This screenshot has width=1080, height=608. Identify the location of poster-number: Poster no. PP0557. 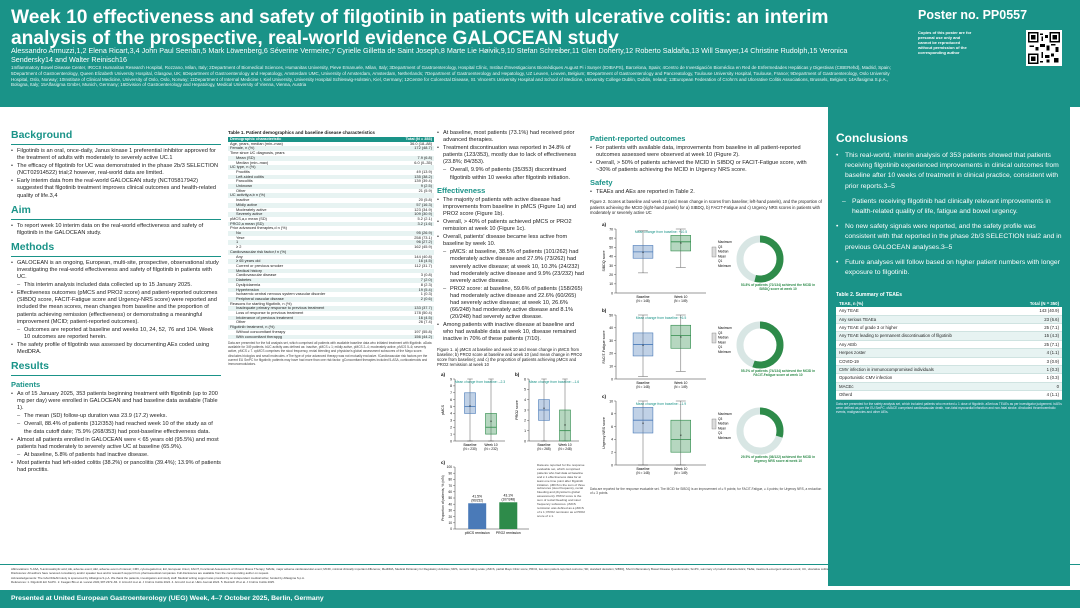
(973, 15).